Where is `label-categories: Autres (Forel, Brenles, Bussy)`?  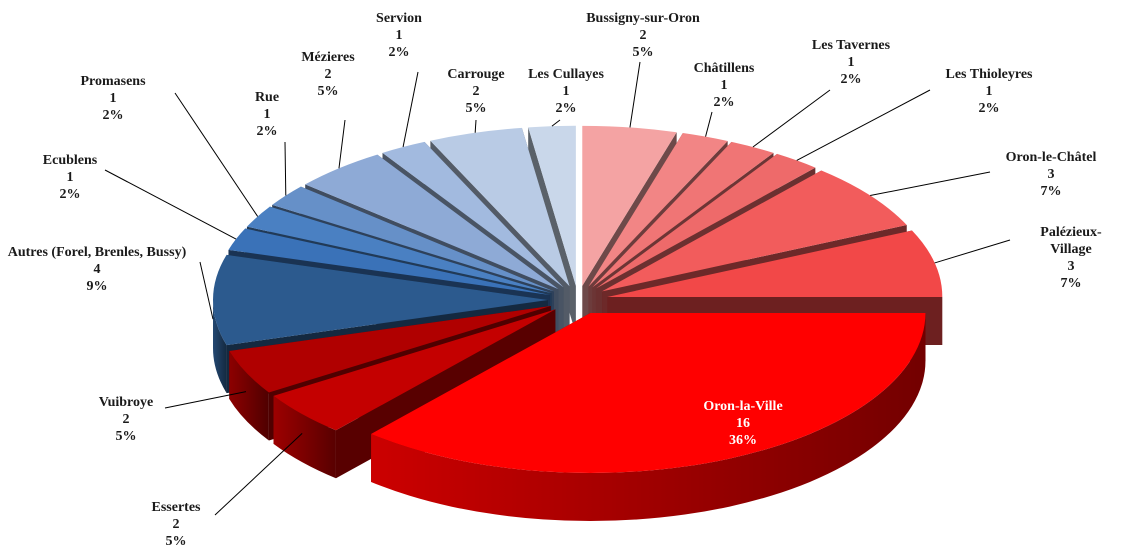
label-categories: Autres (Forel, Brenles, Bussy) is located at coordinates (97, 252).